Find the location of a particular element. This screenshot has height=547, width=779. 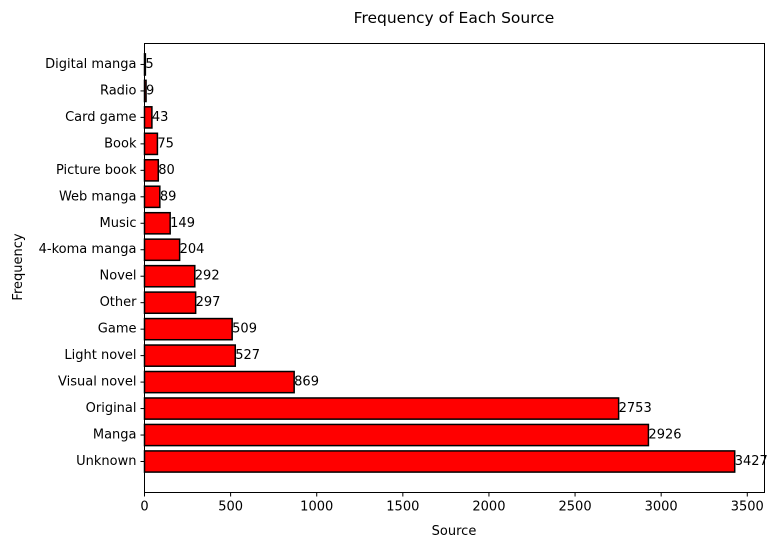

data-label-4-koma-manga: 204 is located at coordinates (192, 249).